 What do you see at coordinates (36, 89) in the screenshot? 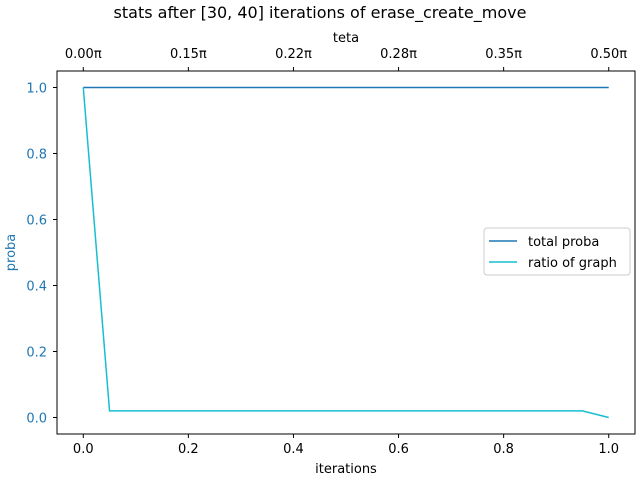
I see `y-tick-label: 1.0` at bounding box center [36, 89].